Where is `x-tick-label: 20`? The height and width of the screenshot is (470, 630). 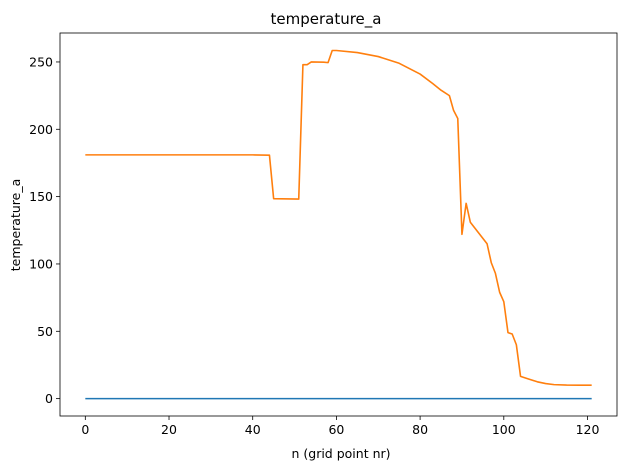 x-tick-label: 20 is located at coordinates (169, 429).